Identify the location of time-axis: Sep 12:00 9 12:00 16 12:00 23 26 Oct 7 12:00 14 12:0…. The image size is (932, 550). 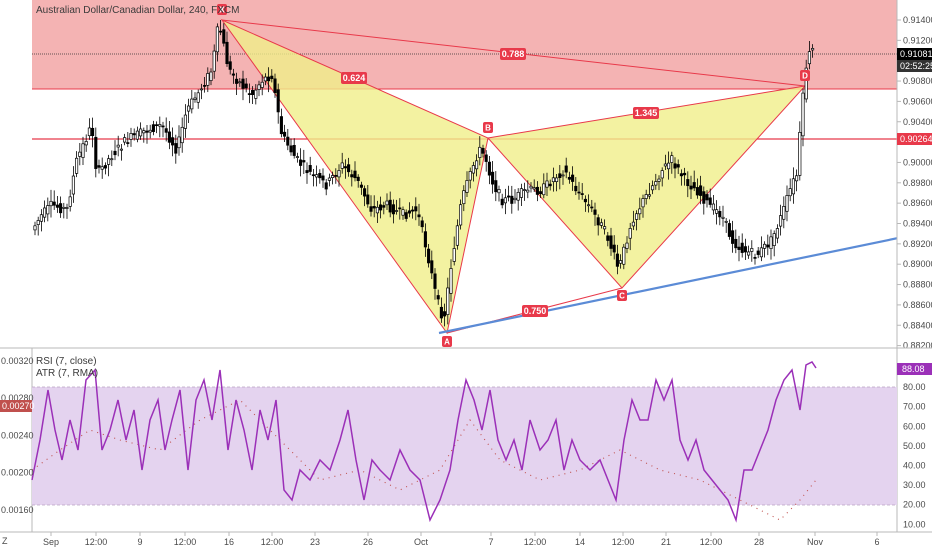
(461, 539).